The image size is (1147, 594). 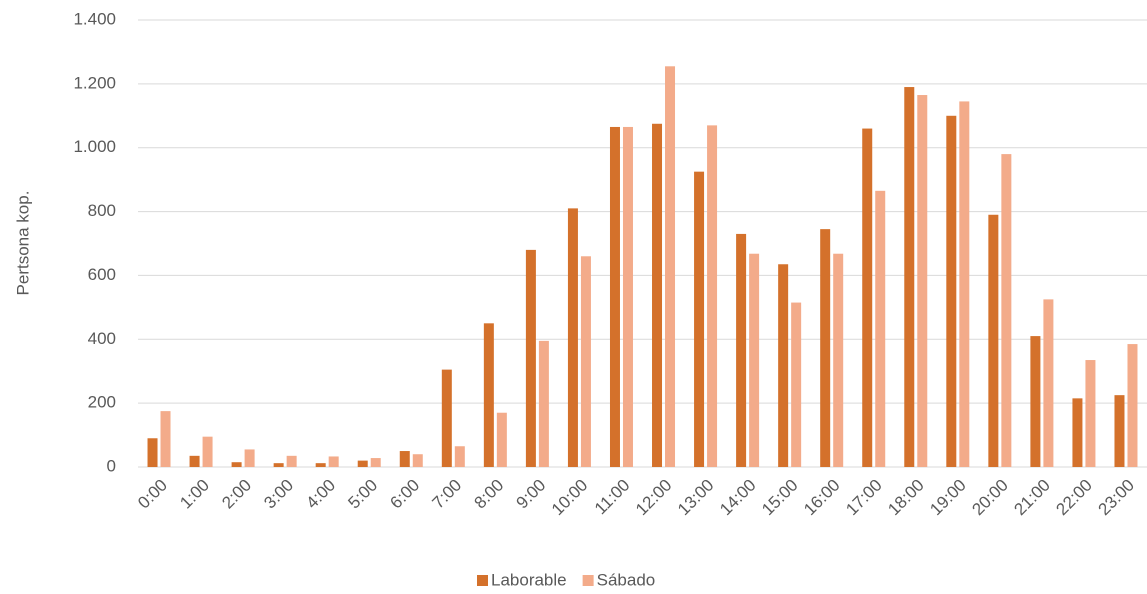 What do you see at coordinates (612, 497) in the screenshot?
I see `x-tick-label: 11:00` at bounding box center [612, 497].